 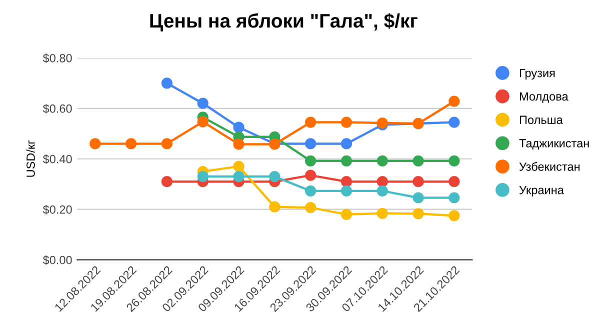 What do you see at coordinates (541, 191) in the screenshot?
I see `legend-label: Украина` at bounding box center [541, 191].